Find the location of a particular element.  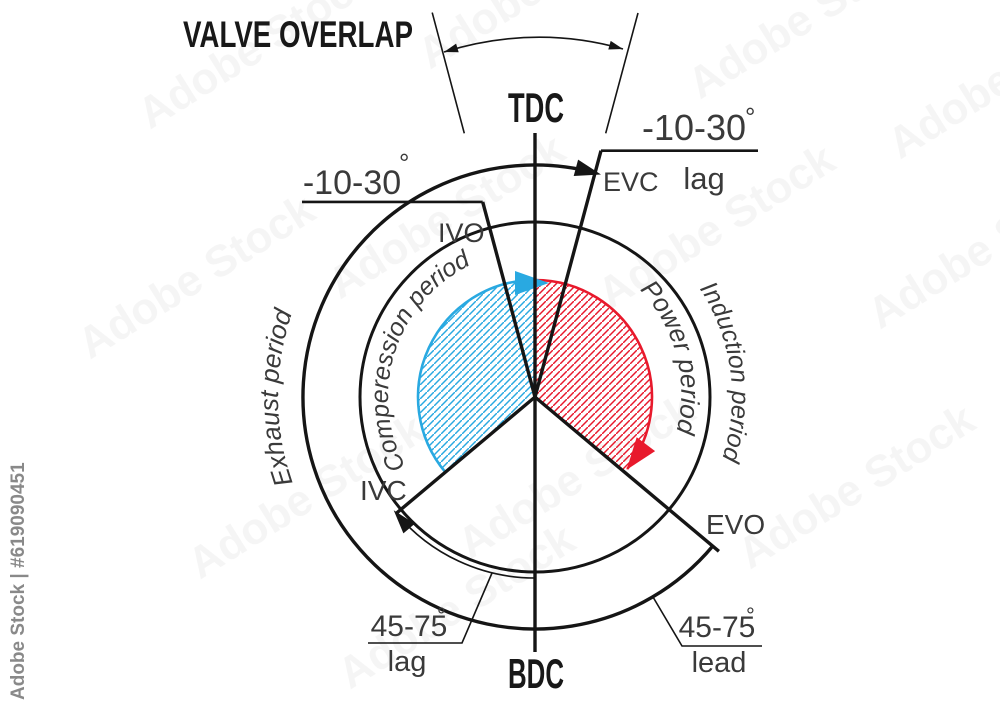

overlap-right-arrowhead-icon is located at coordinates (615, 45).